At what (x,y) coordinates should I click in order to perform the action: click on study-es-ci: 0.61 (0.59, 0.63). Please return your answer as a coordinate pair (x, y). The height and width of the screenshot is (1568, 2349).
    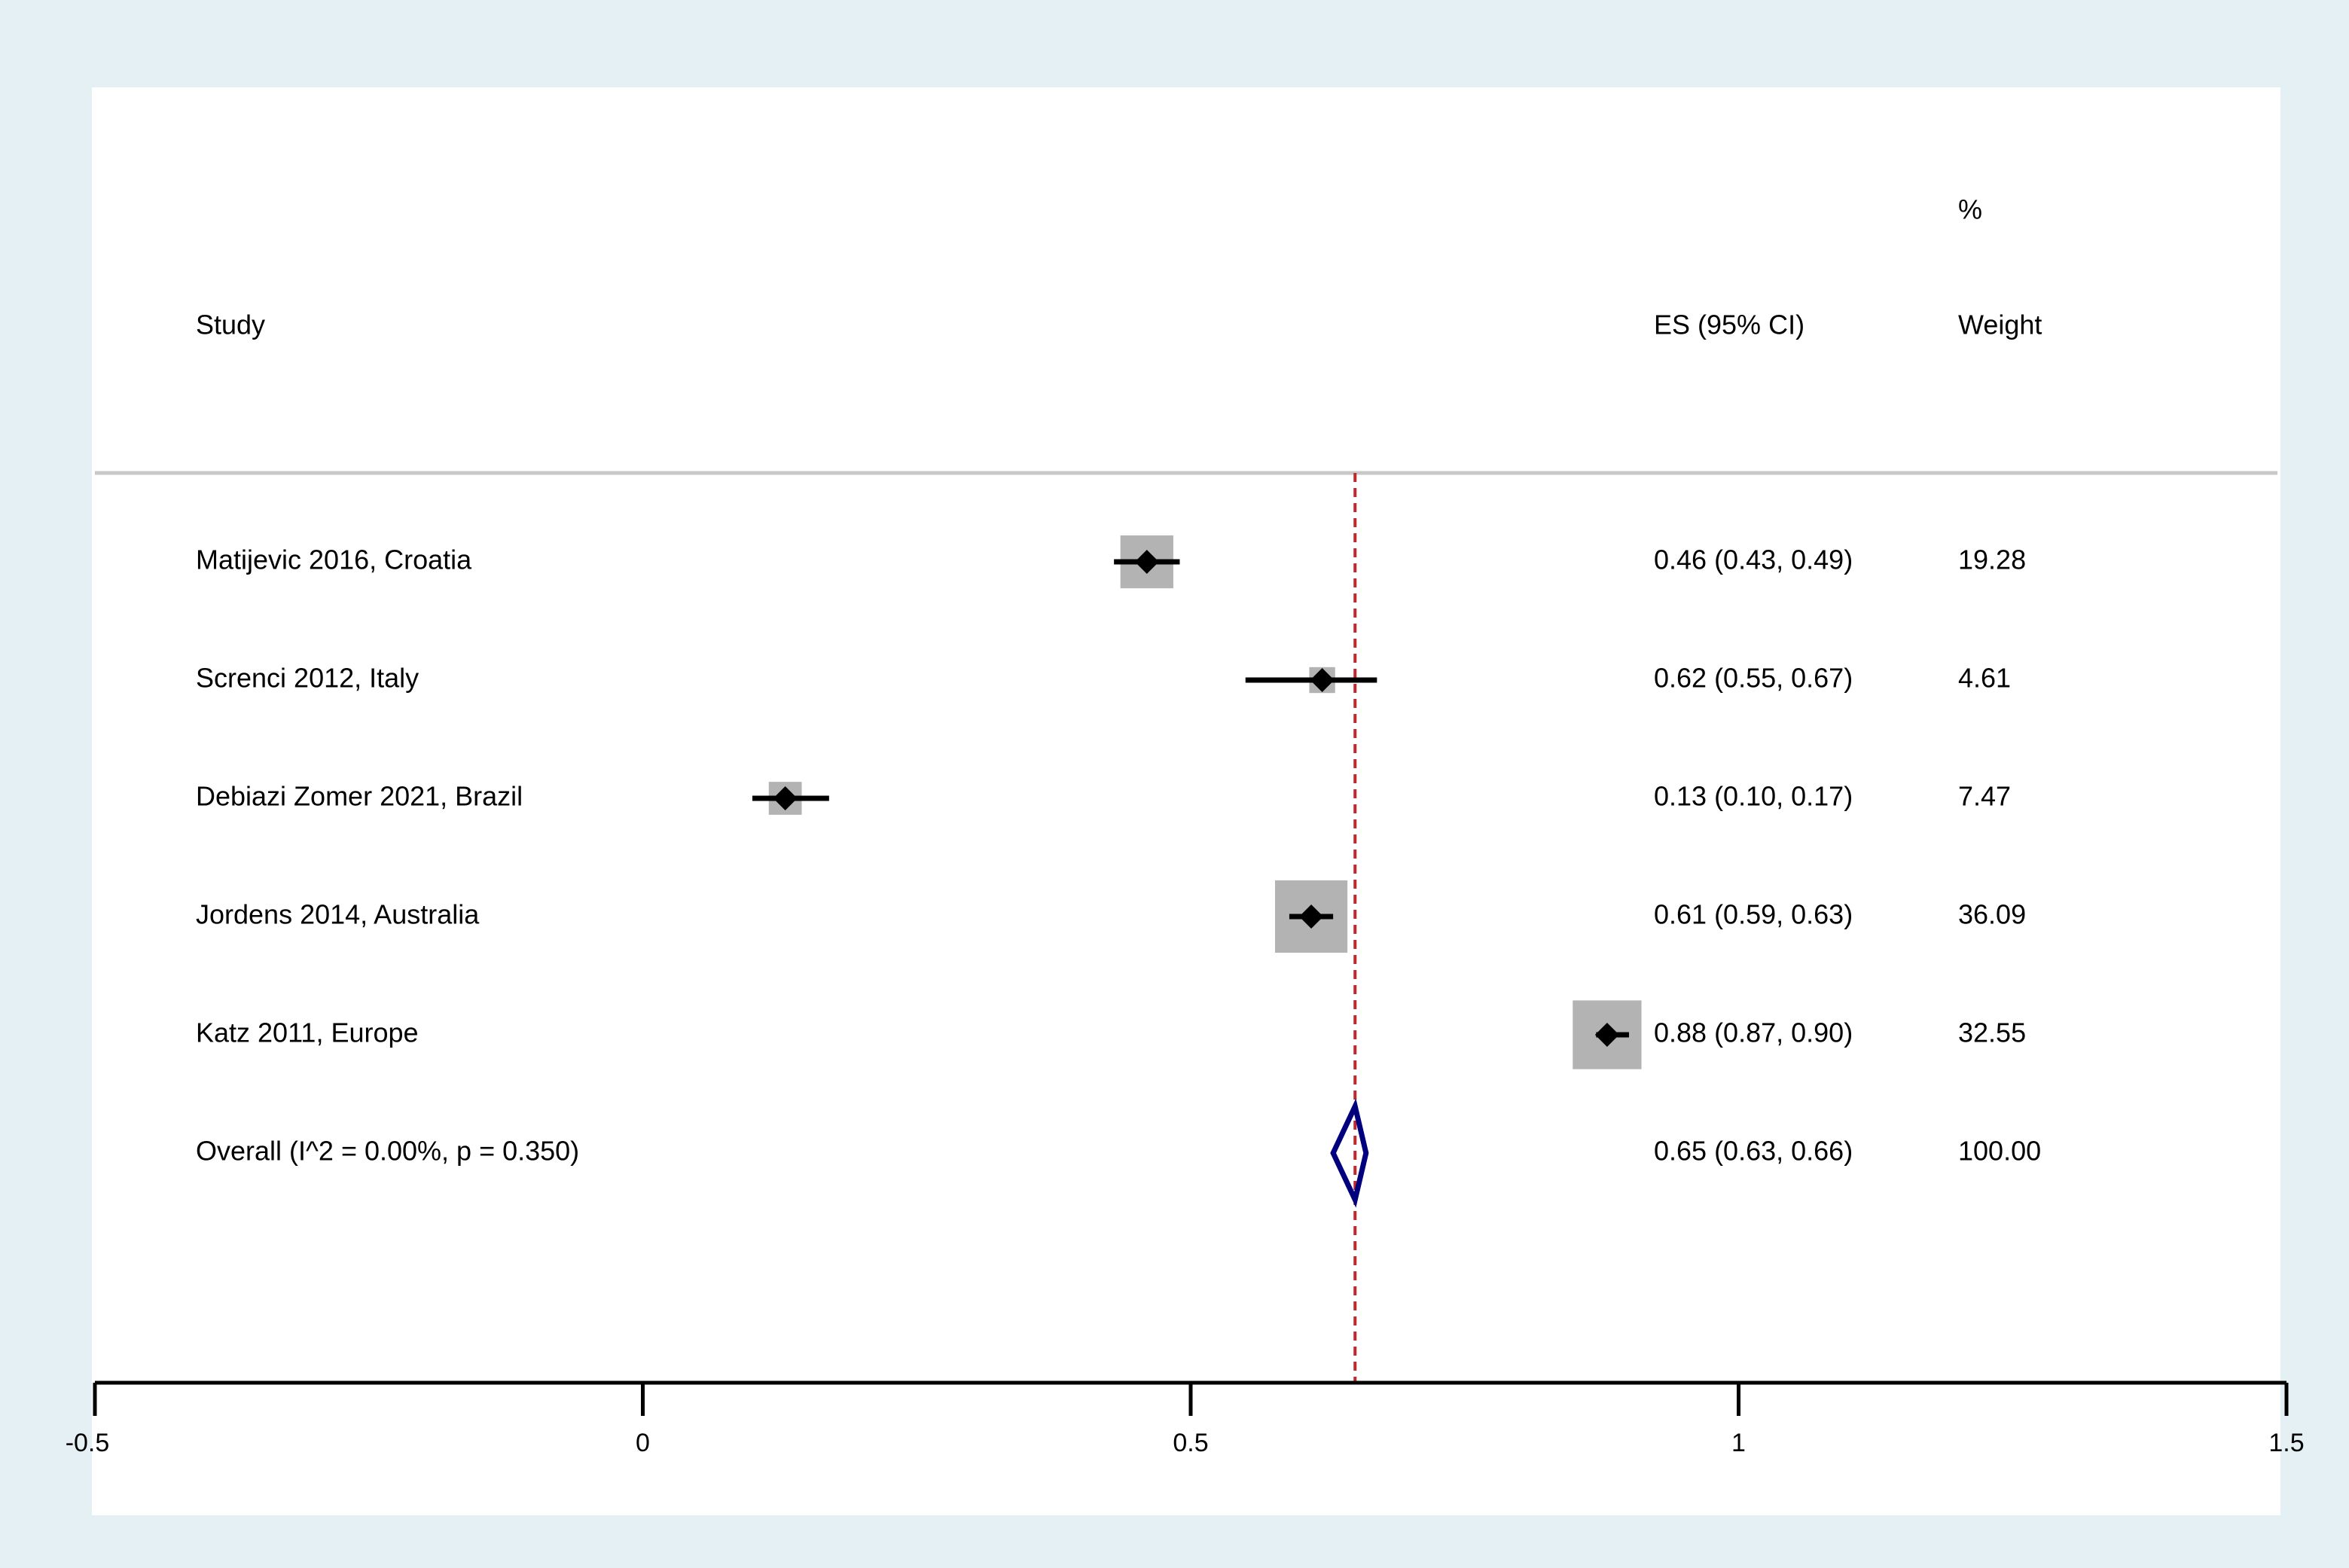
    Looking at the image, I should click on (1753, 914).